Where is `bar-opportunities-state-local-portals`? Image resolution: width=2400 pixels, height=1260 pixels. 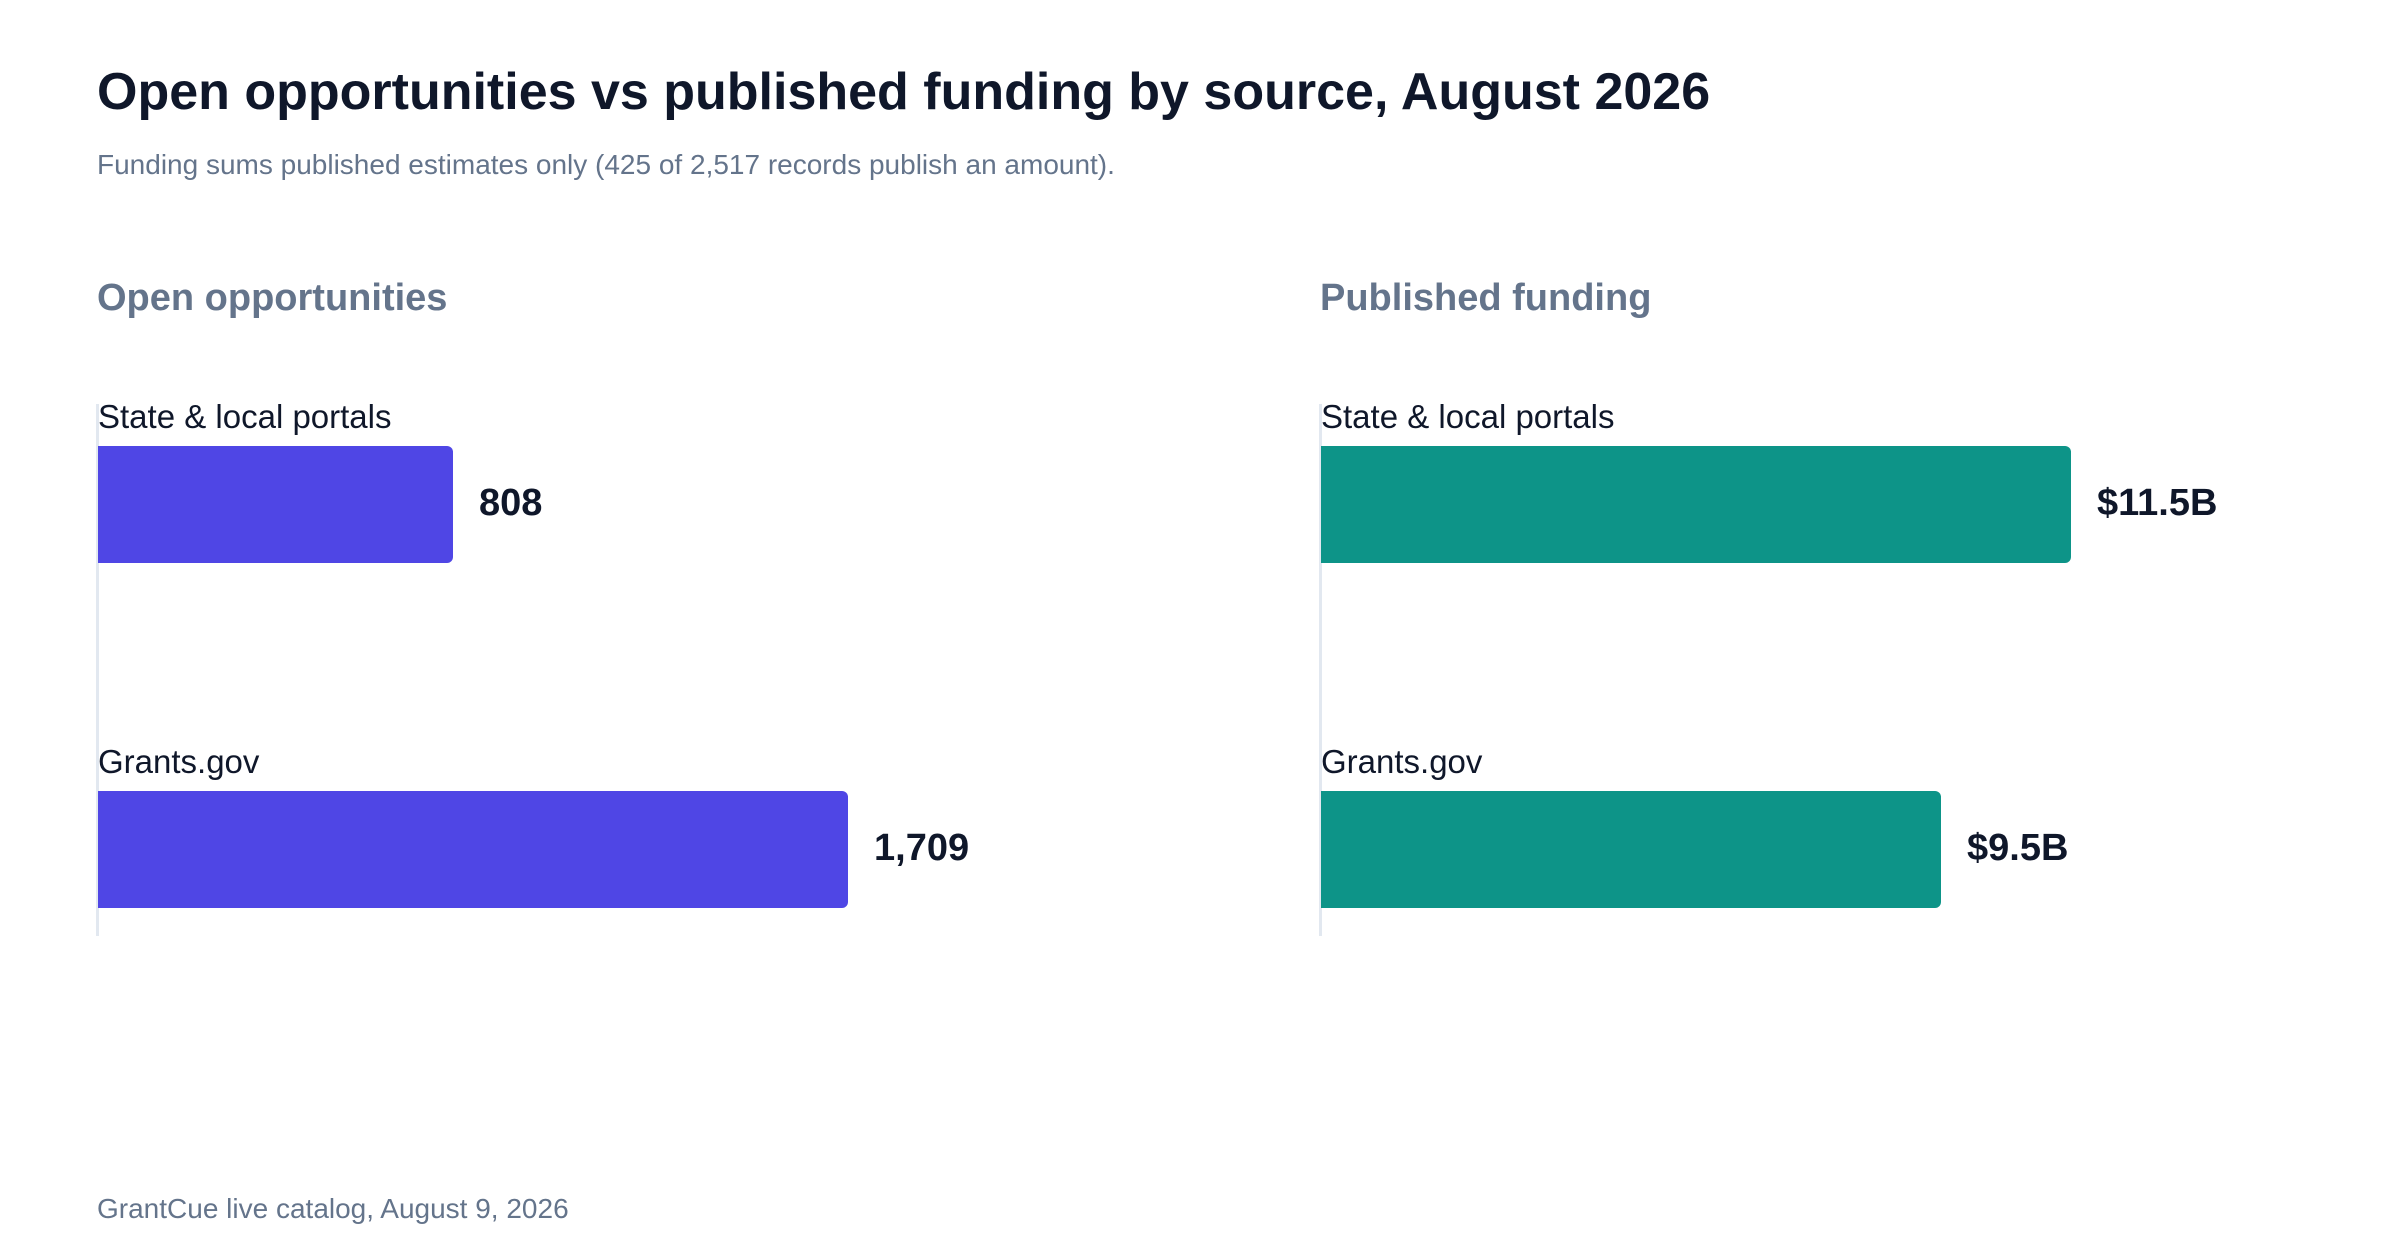 bar-opportunities-state-local-portals is located at coordinates (275, 504).